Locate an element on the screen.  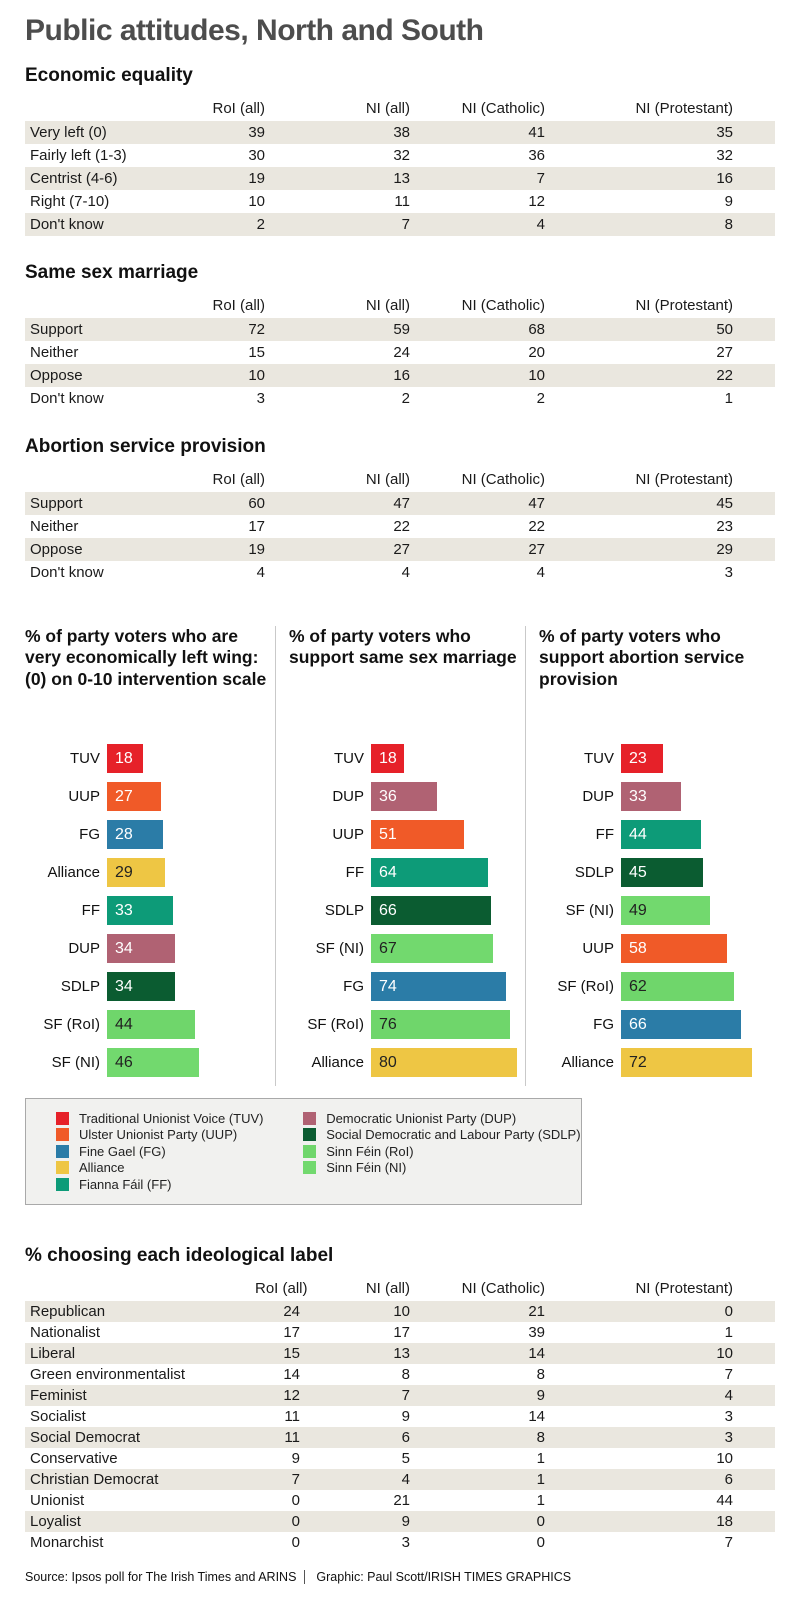
table-row: Support 60 47 47 45 is located at coordinates (400, 503).